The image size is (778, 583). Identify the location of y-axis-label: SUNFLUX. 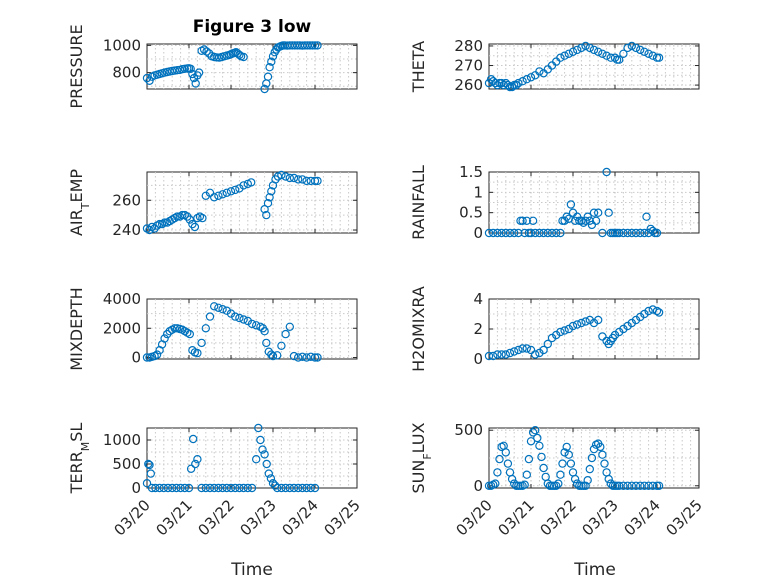
(421, 457).